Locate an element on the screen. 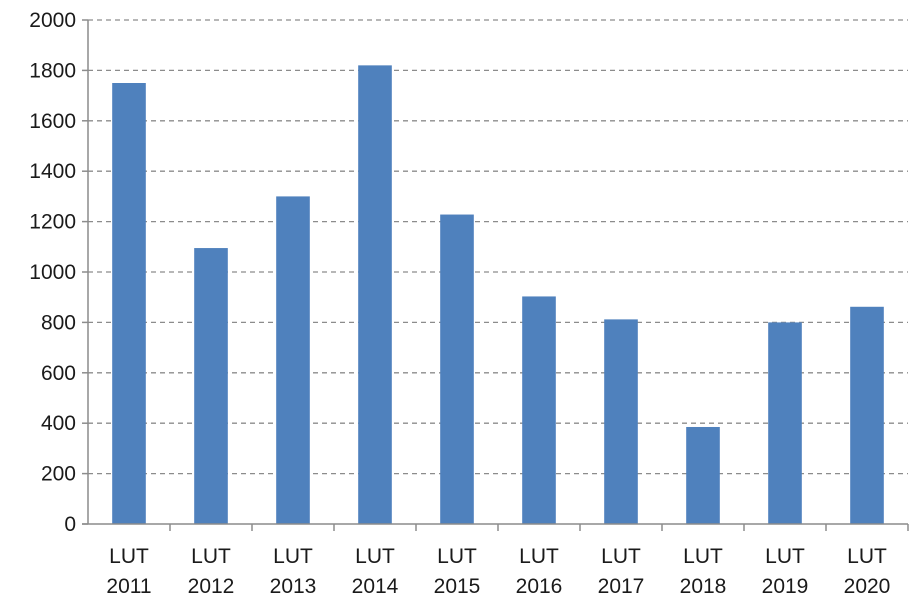 This screenshot has height=602, width=913. x-category-label: 2011 is located at coordinates (128, 586).